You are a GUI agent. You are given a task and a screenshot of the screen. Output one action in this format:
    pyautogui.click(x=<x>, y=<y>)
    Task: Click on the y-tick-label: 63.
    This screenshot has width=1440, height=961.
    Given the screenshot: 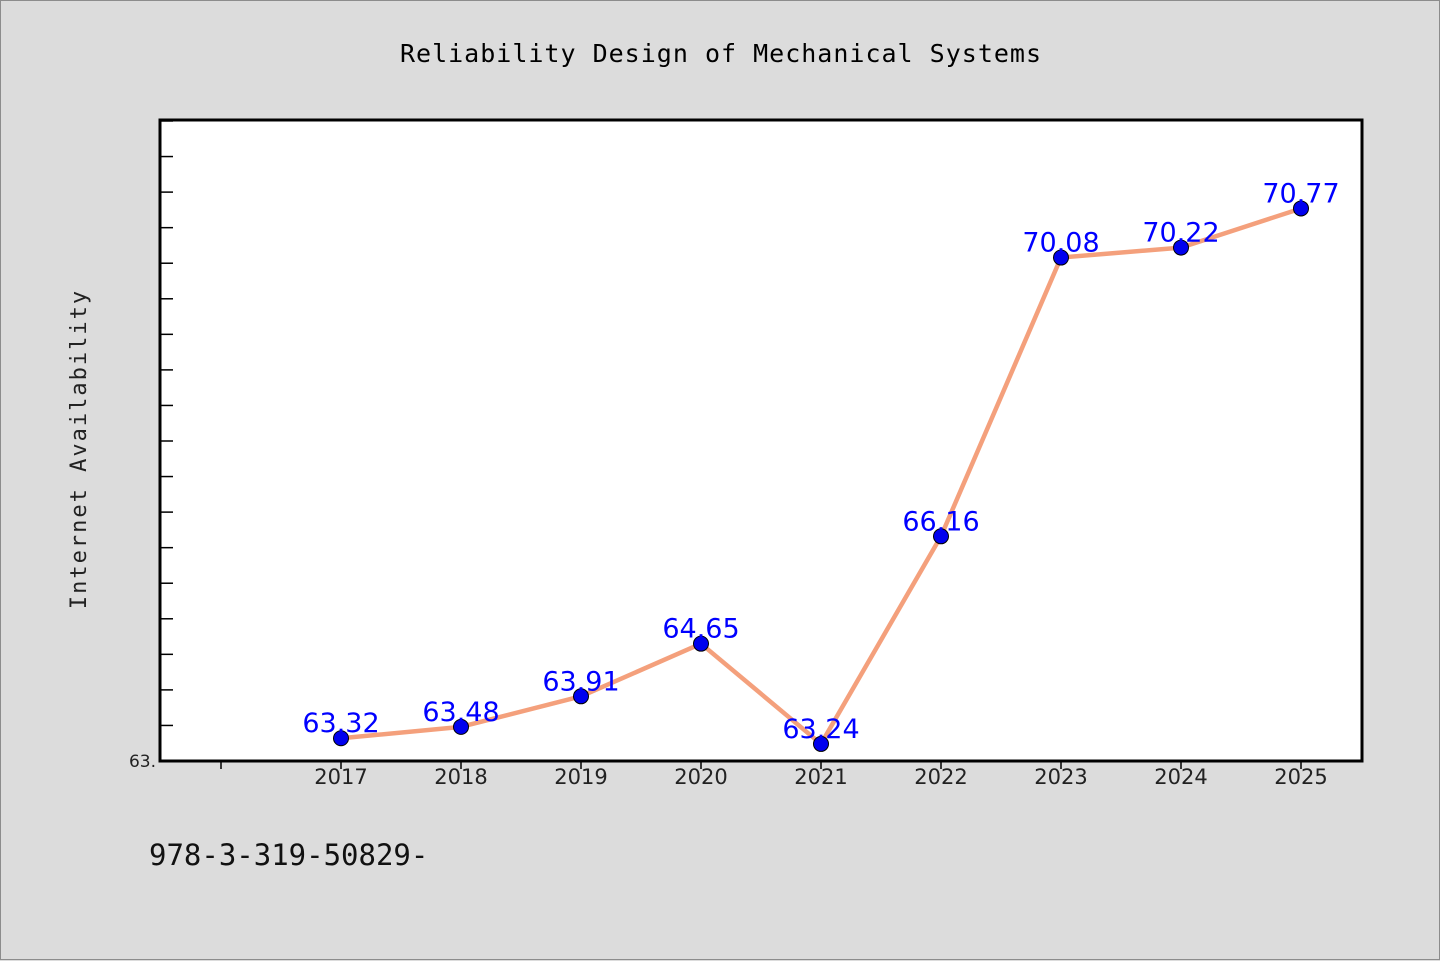 What is the action you would take?
    pyautogui.click(x=142, y=762)
    